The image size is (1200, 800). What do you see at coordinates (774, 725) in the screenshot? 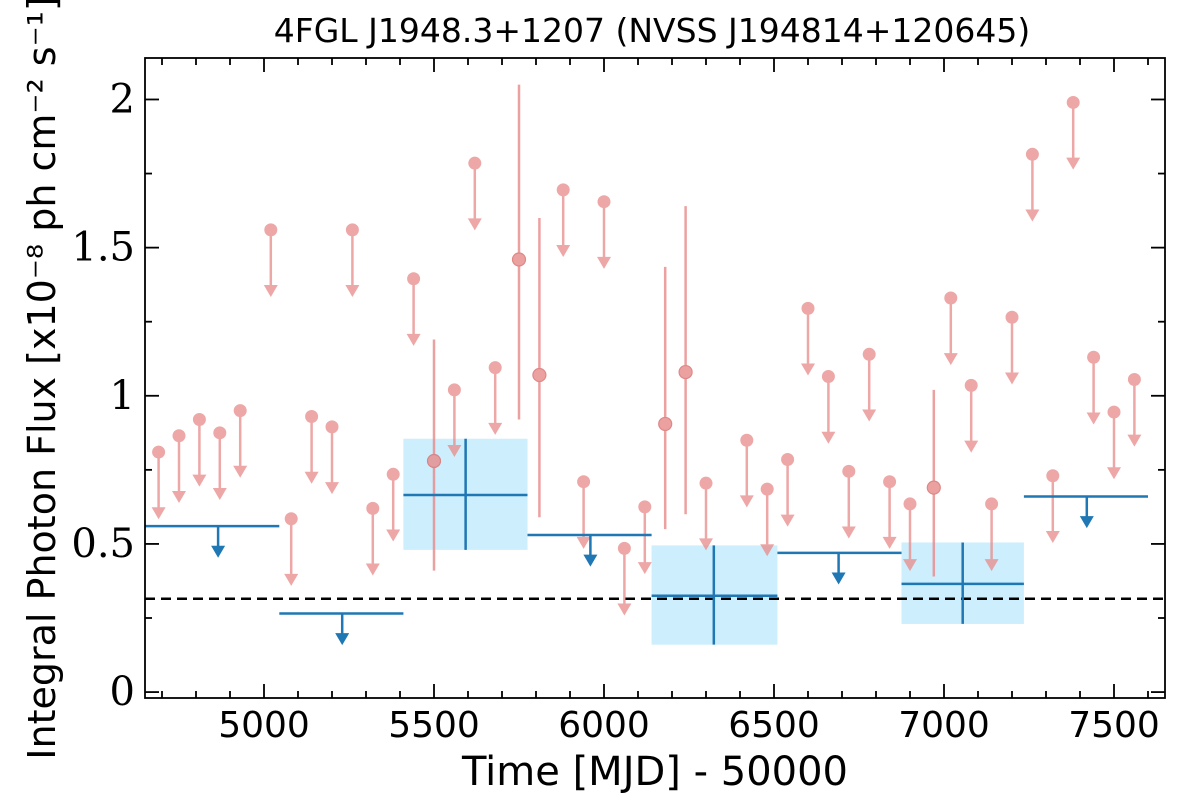
I see `x-tick-label: 6500` at bounding box center [774, 725].